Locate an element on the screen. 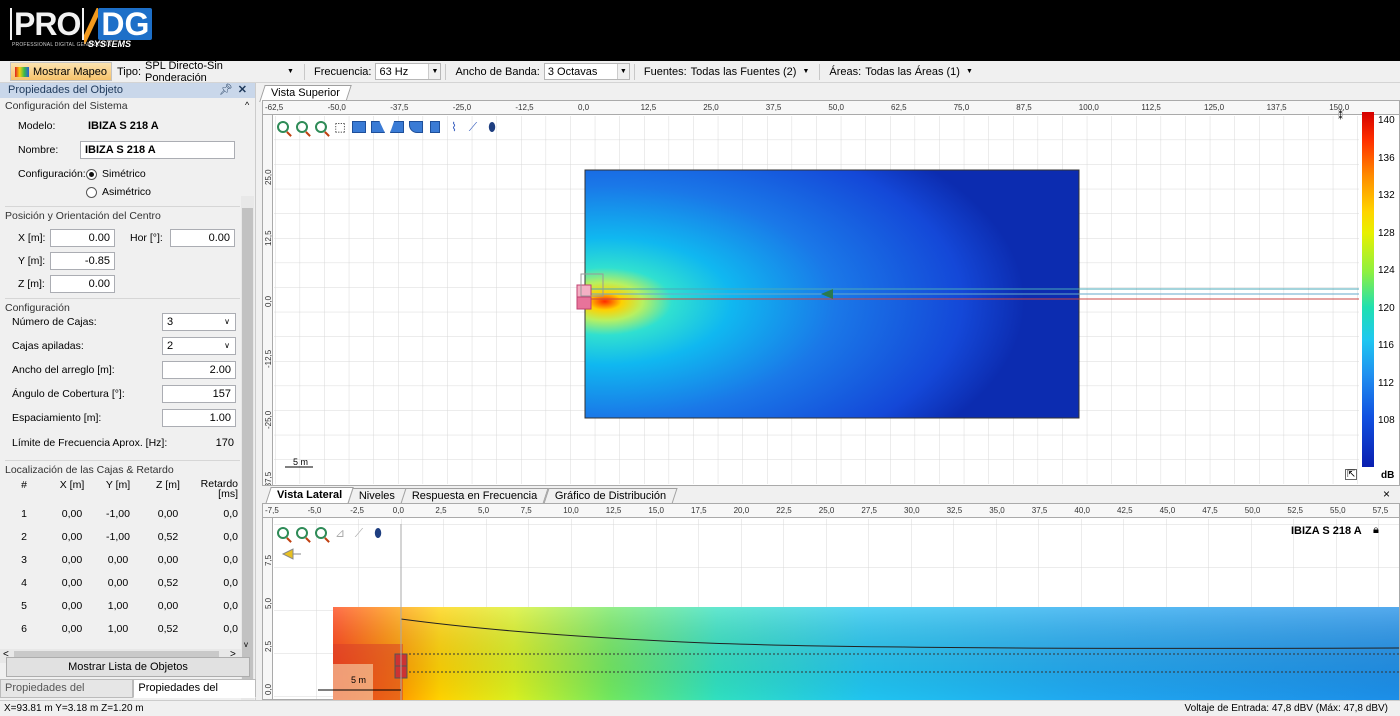  measure-icon: ⟋ is located at coordinates (473, 126).